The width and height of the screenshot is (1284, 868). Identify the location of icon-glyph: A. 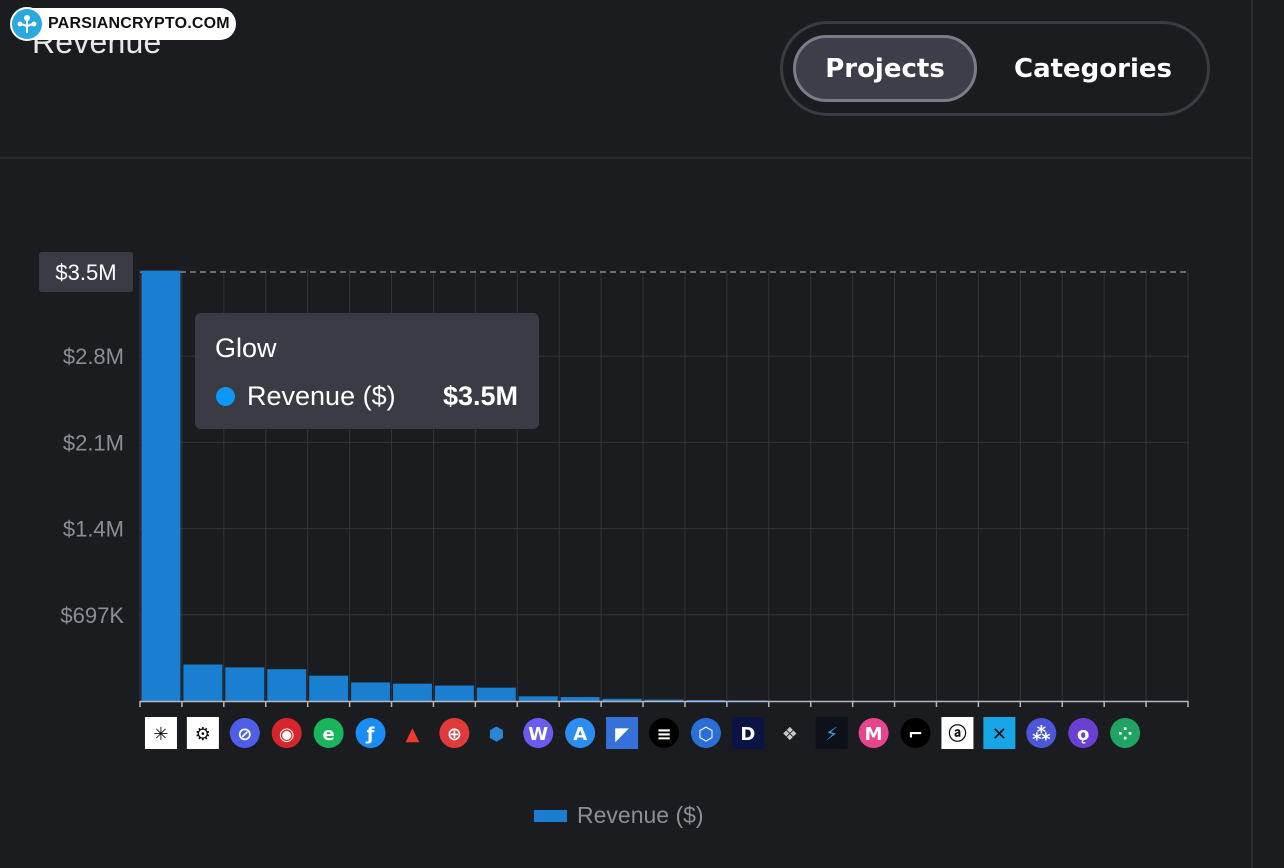
(580, 734).